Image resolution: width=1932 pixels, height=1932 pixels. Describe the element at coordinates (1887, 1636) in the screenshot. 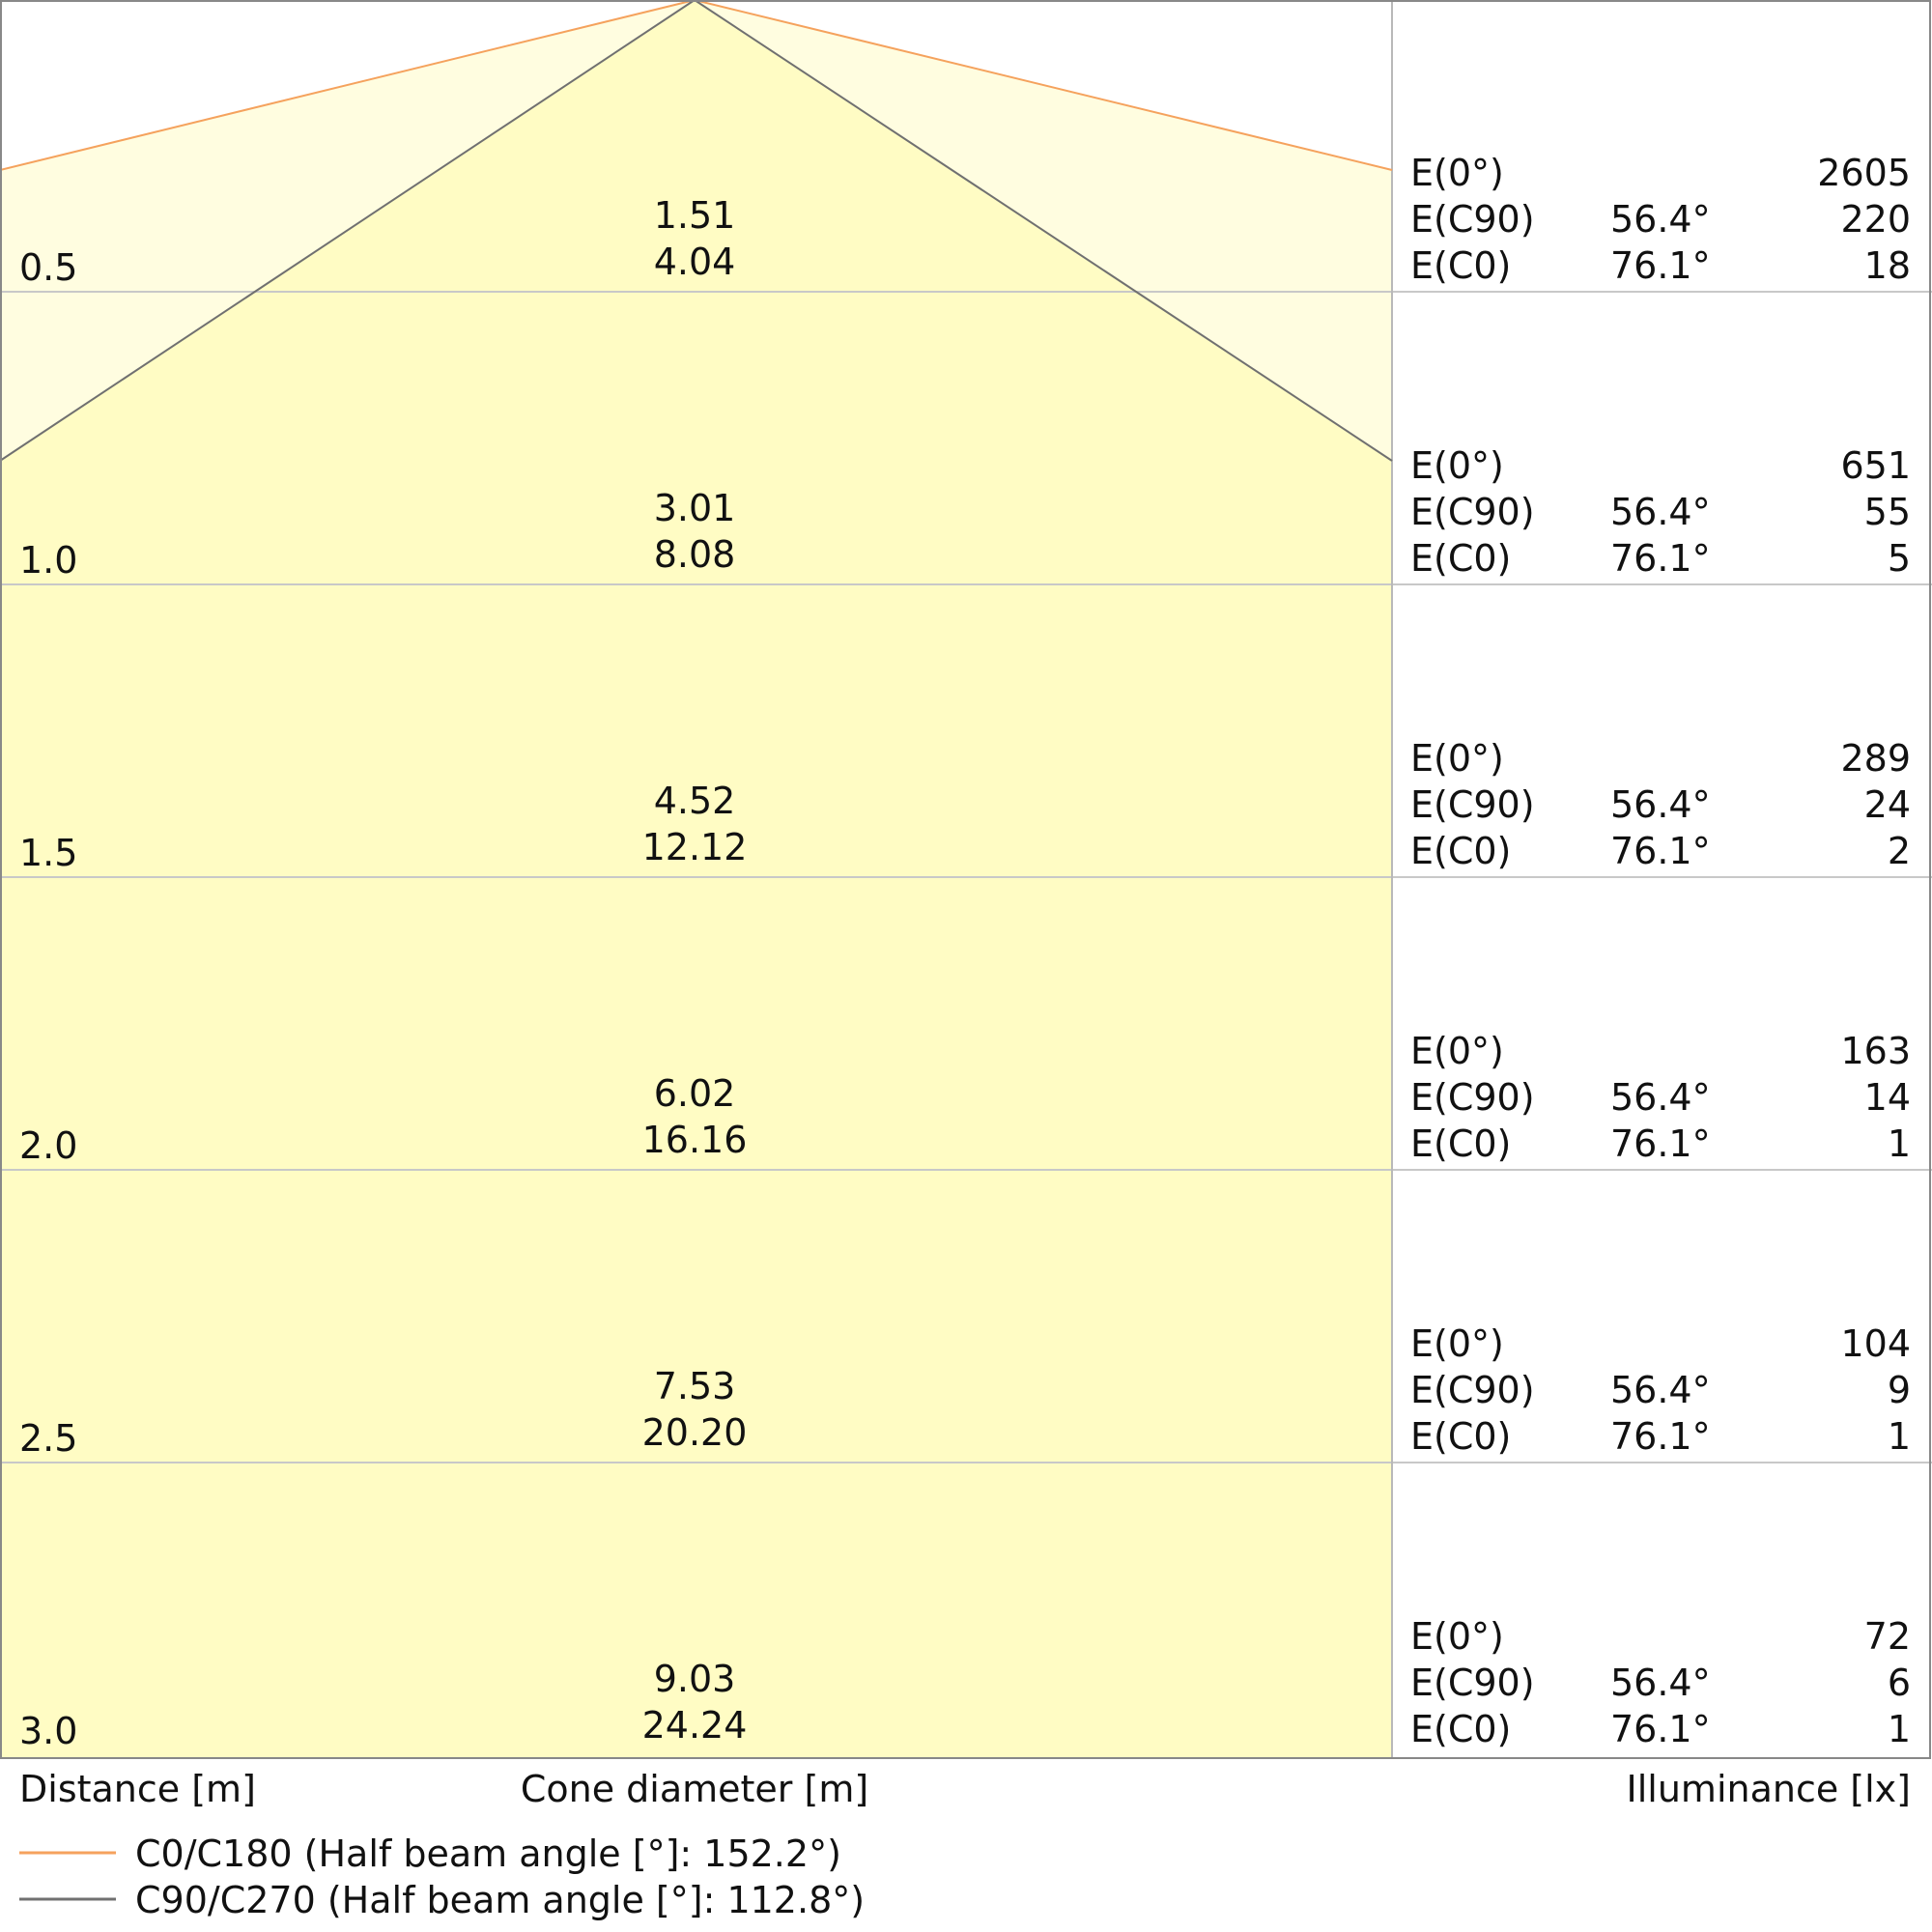

I see `e0-value: 72` at that location.